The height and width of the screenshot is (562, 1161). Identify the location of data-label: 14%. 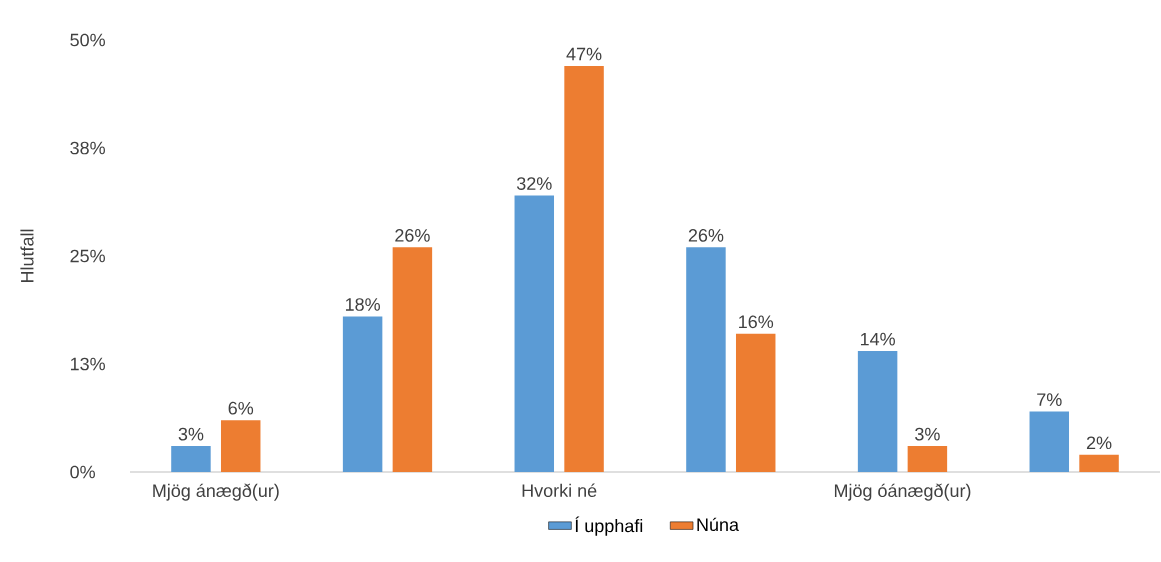
(877, 339).